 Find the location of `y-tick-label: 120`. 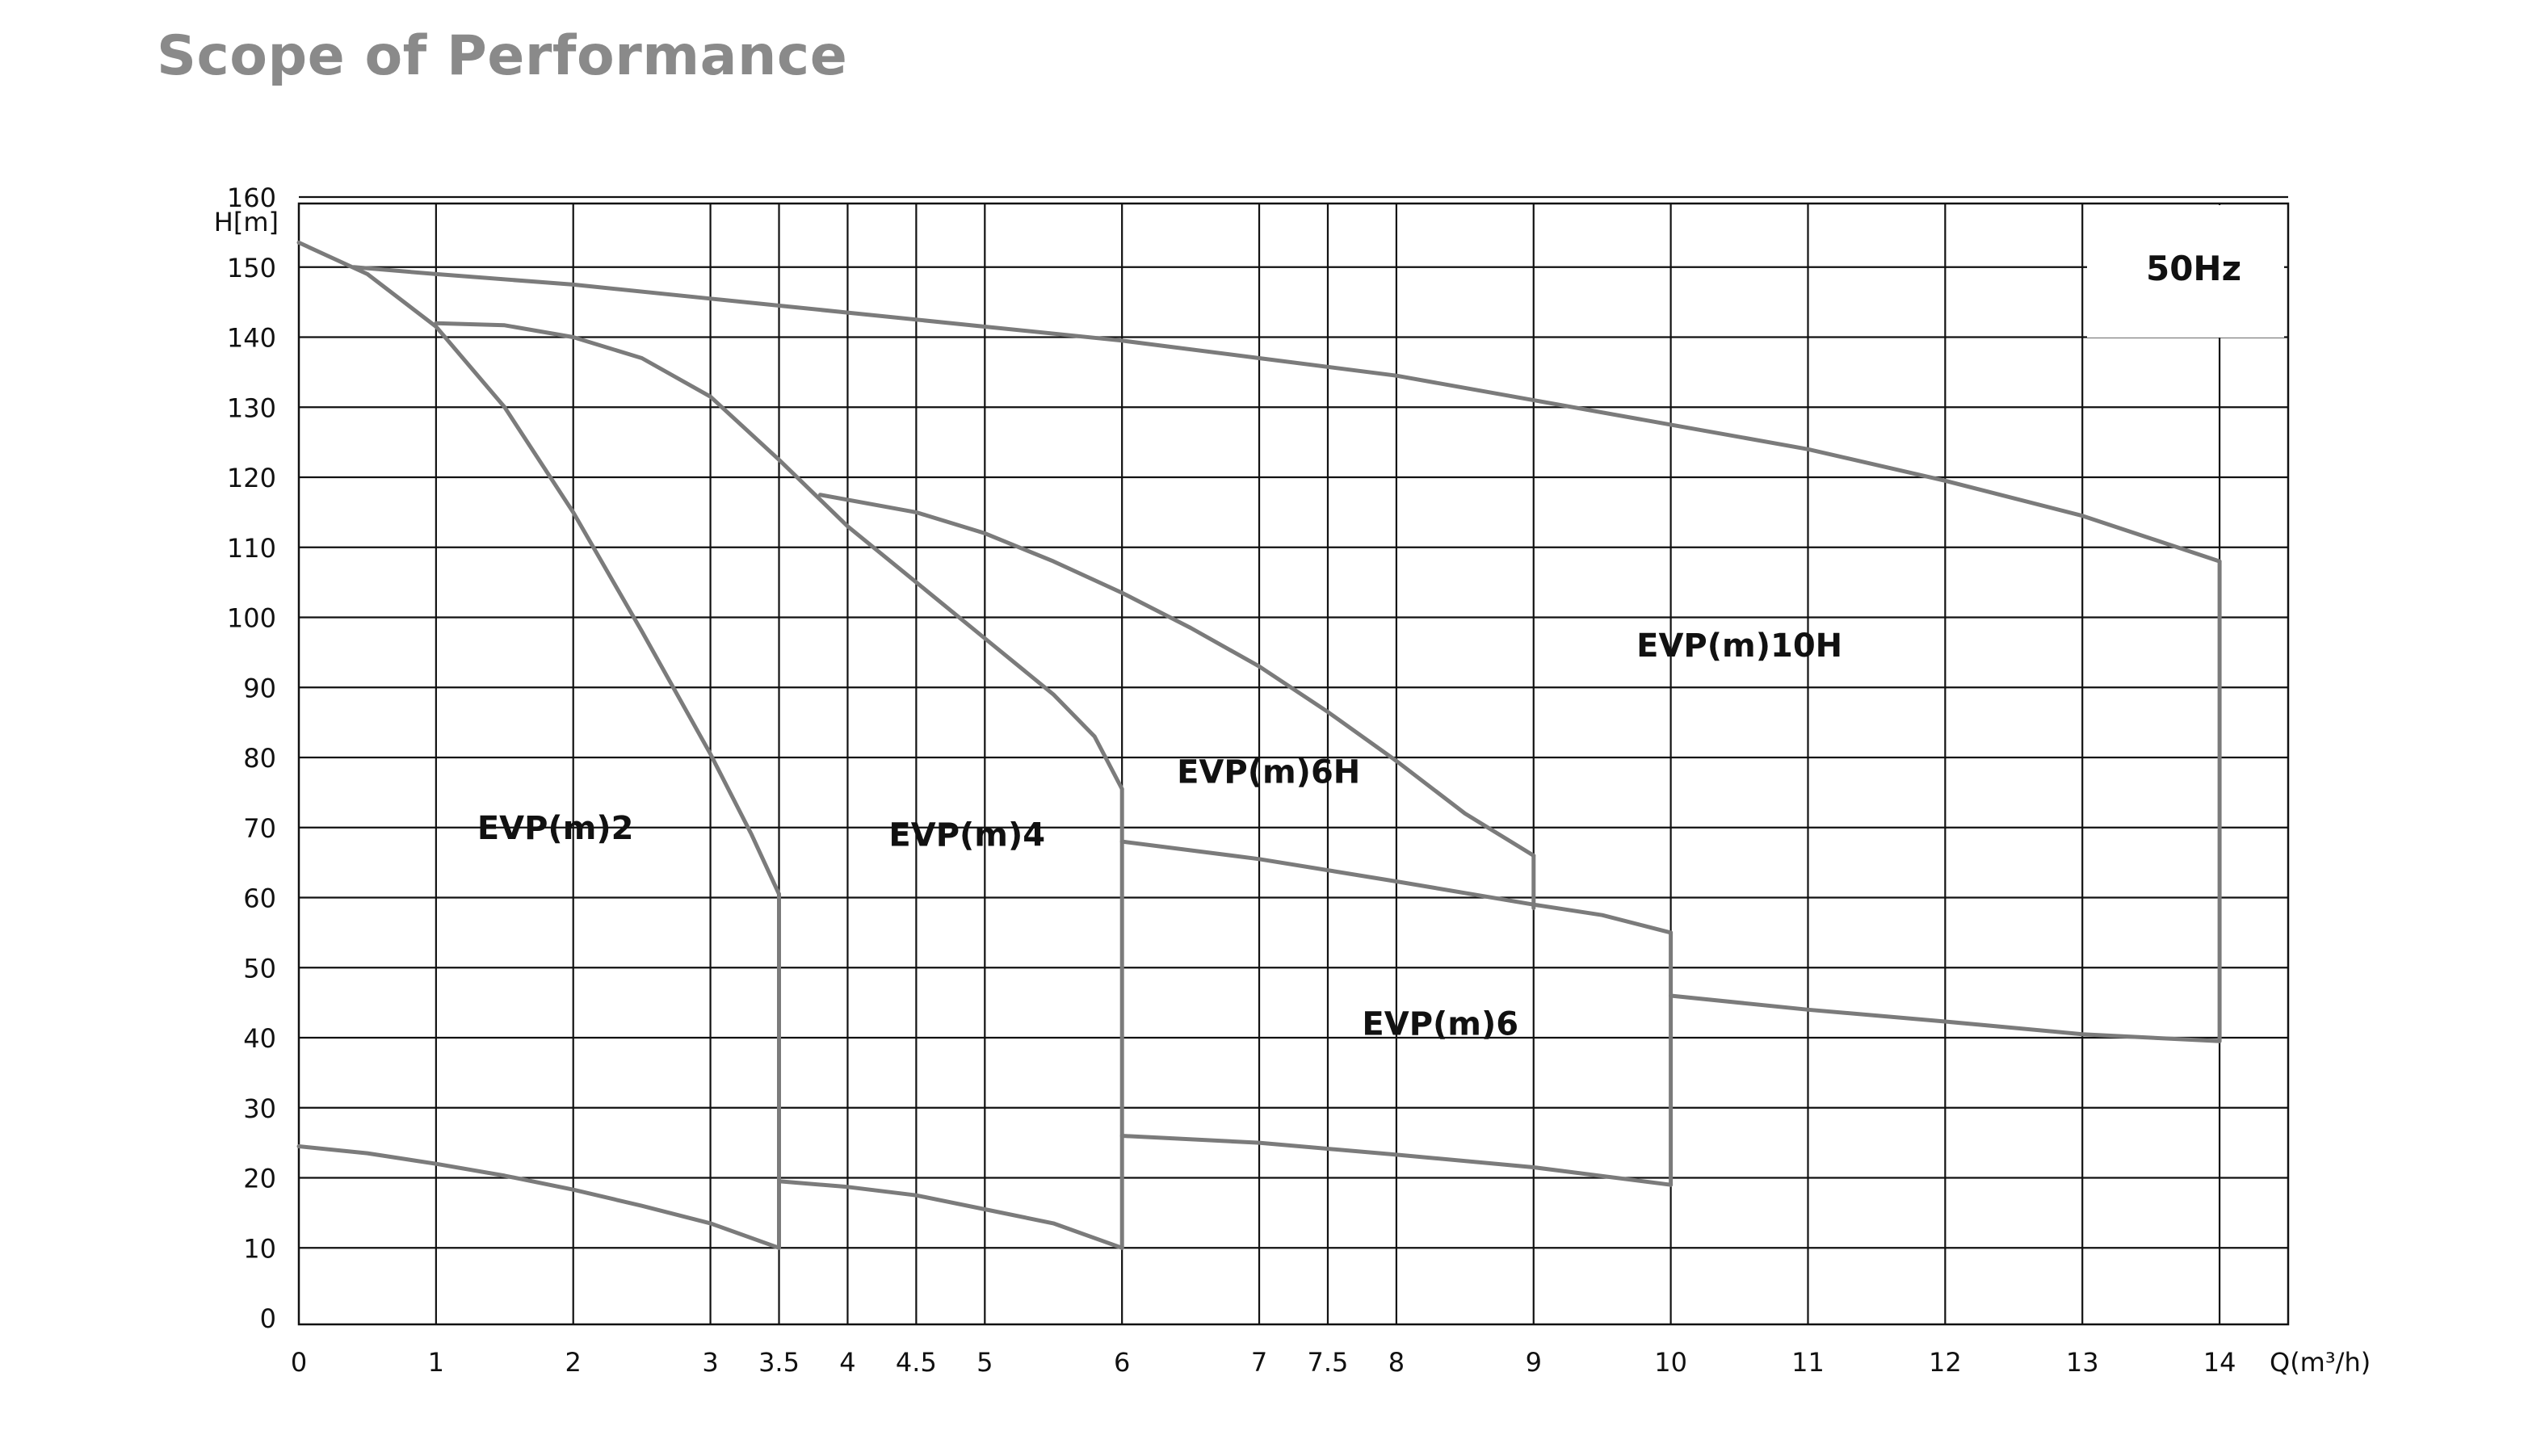

y-tick-label: 120 is located at coordinates (251, 478).